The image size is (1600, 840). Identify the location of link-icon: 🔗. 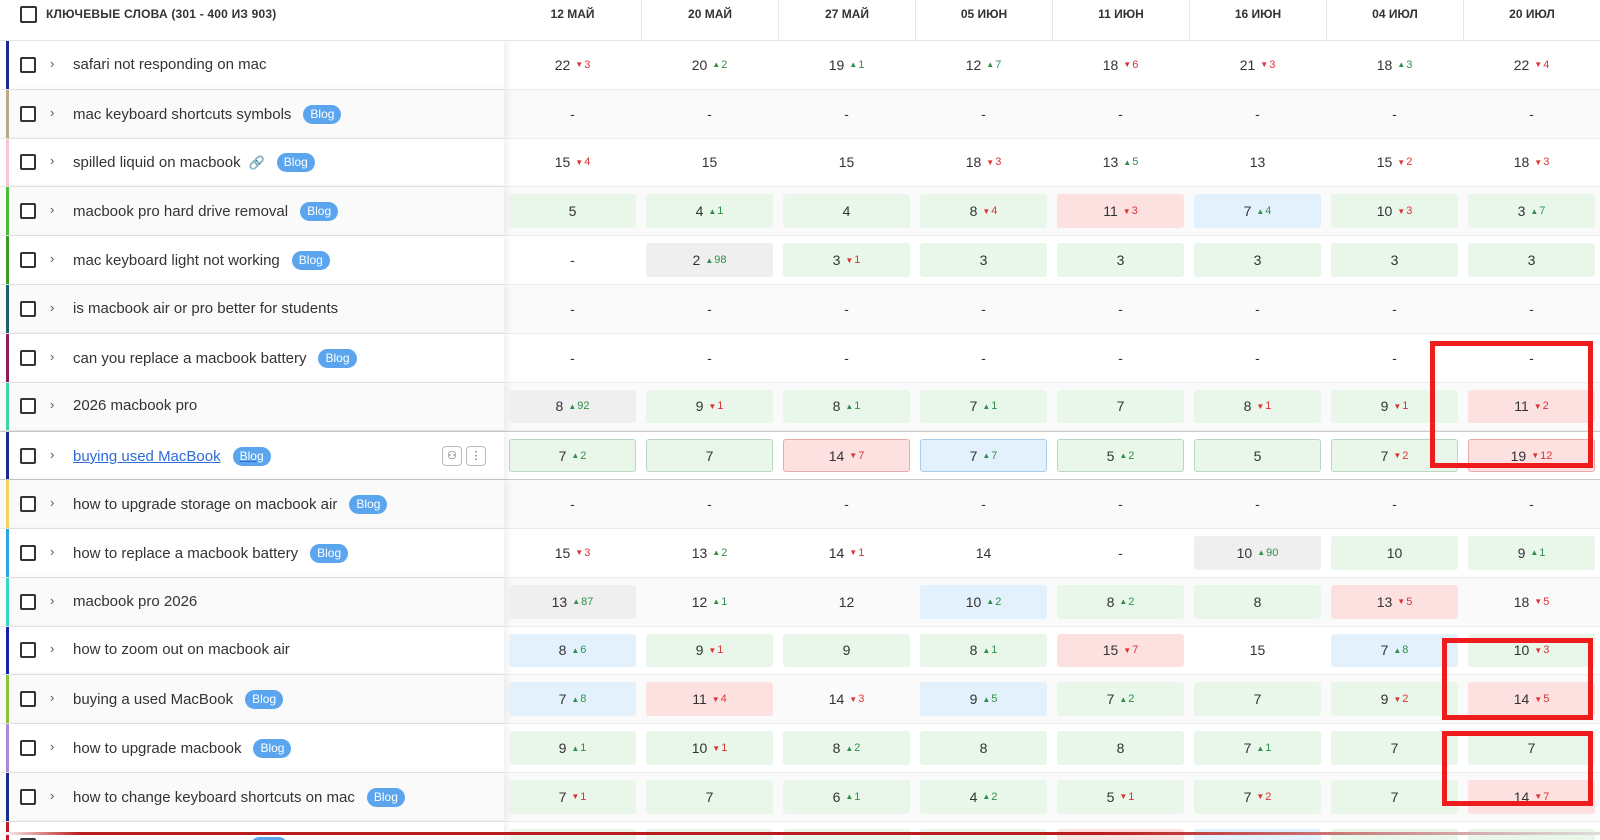
(256, 162).